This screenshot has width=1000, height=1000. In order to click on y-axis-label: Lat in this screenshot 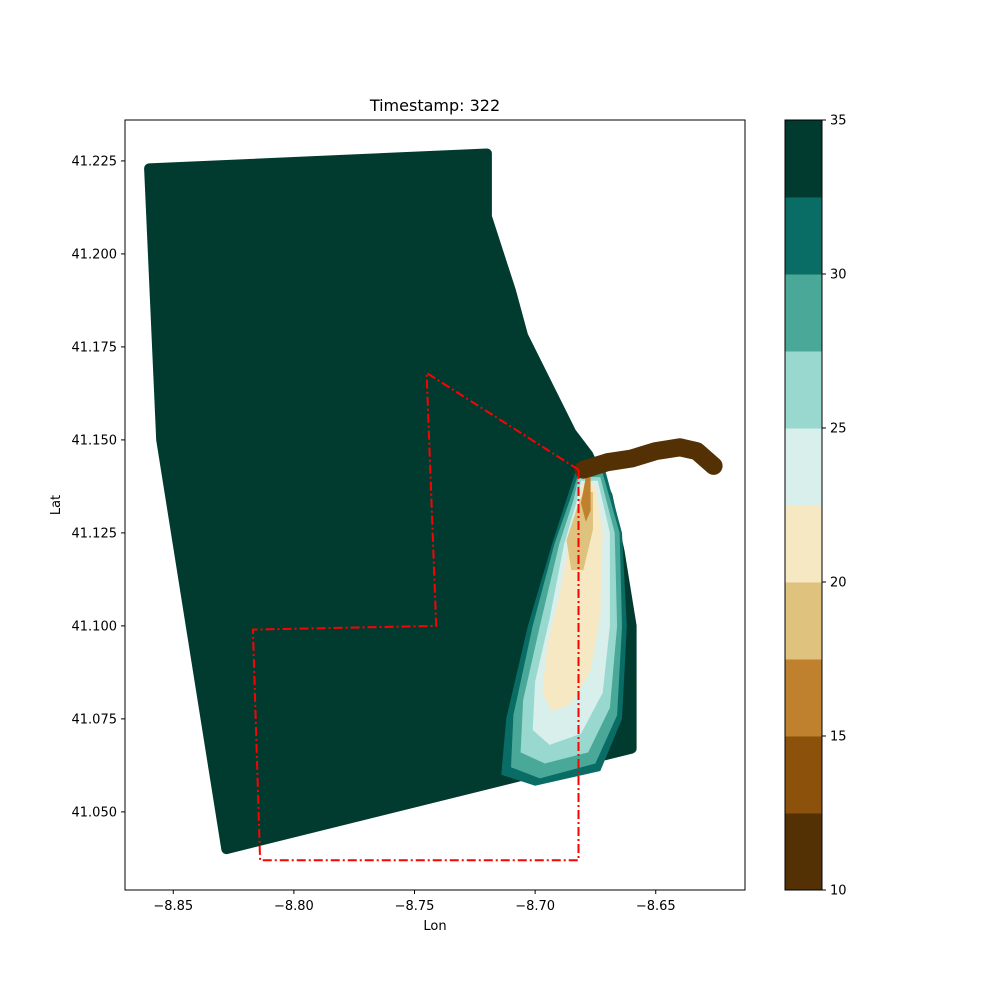, I will do `click(56, 505)`.